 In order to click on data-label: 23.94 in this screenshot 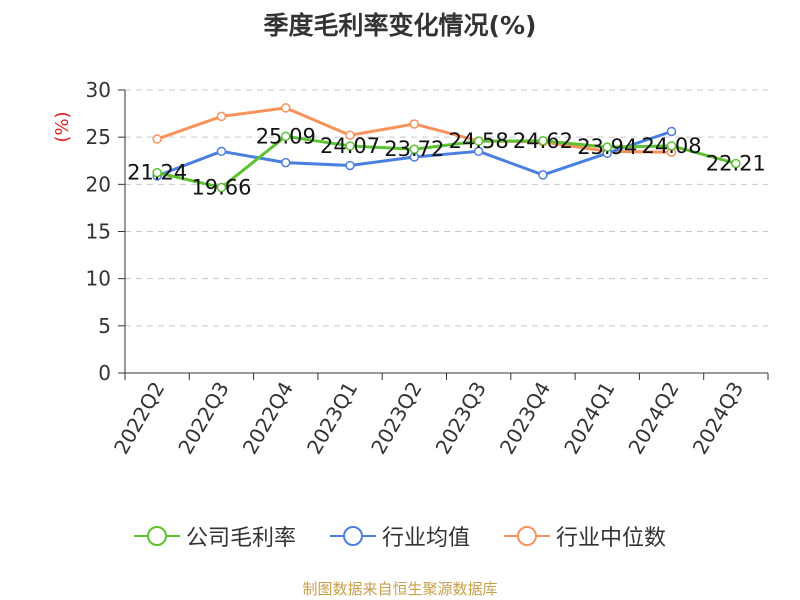, I will do `click(607, 147)`.